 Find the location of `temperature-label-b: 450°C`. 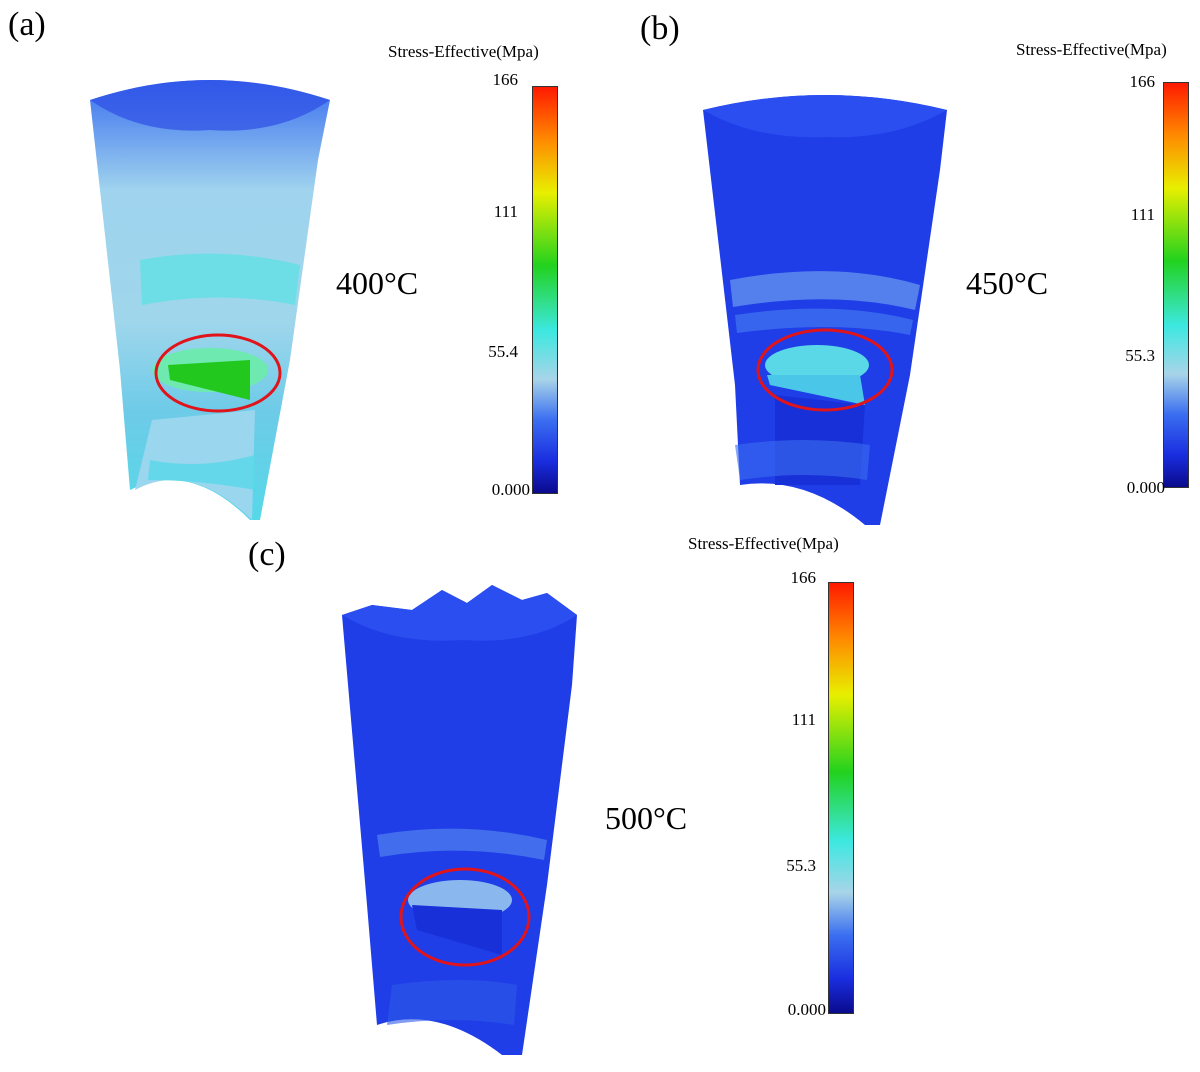

temperature-label-b: 450°C is located at coordinates (1007, 283).